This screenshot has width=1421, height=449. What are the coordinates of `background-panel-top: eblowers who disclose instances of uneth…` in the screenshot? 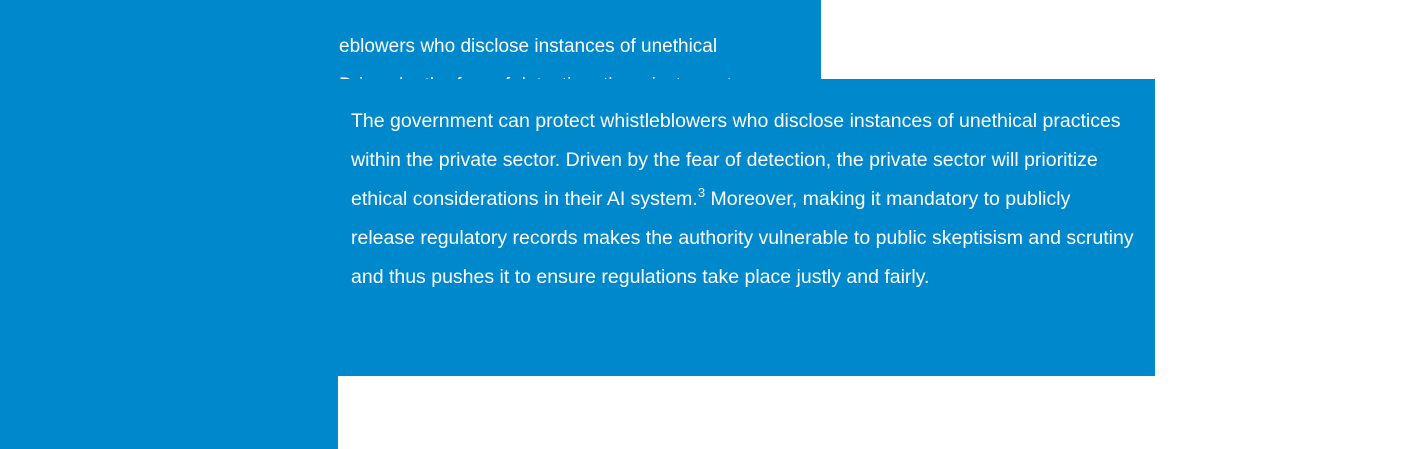 It's located at (579, 39).